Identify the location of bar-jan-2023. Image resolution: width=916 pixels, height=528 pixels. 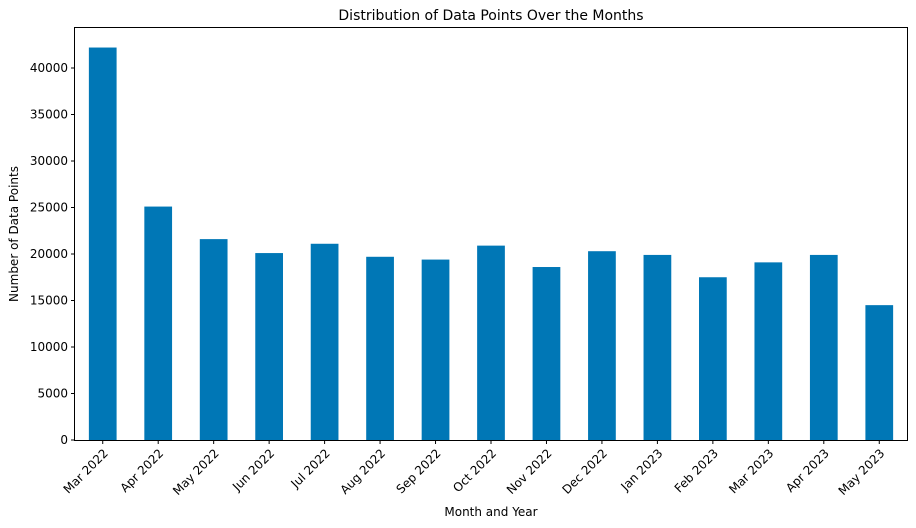
(657, 347).